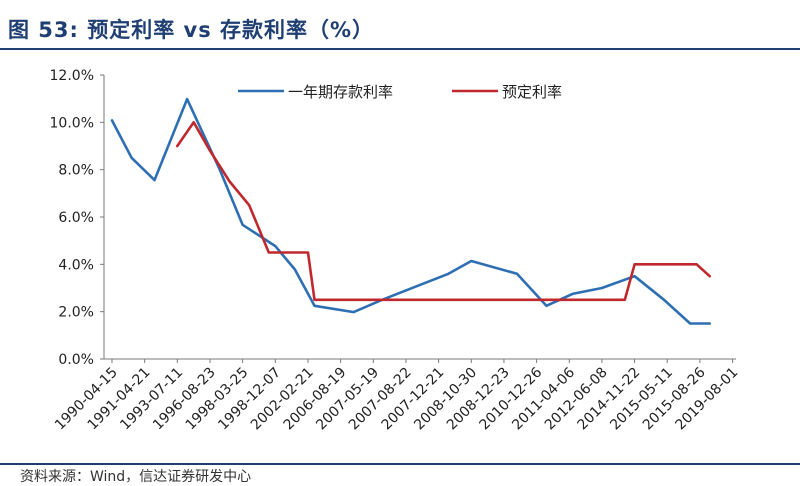  I want to click on figure-title: 图 53: 预定利率 vs 存款利率（%）, so click(191, 30).